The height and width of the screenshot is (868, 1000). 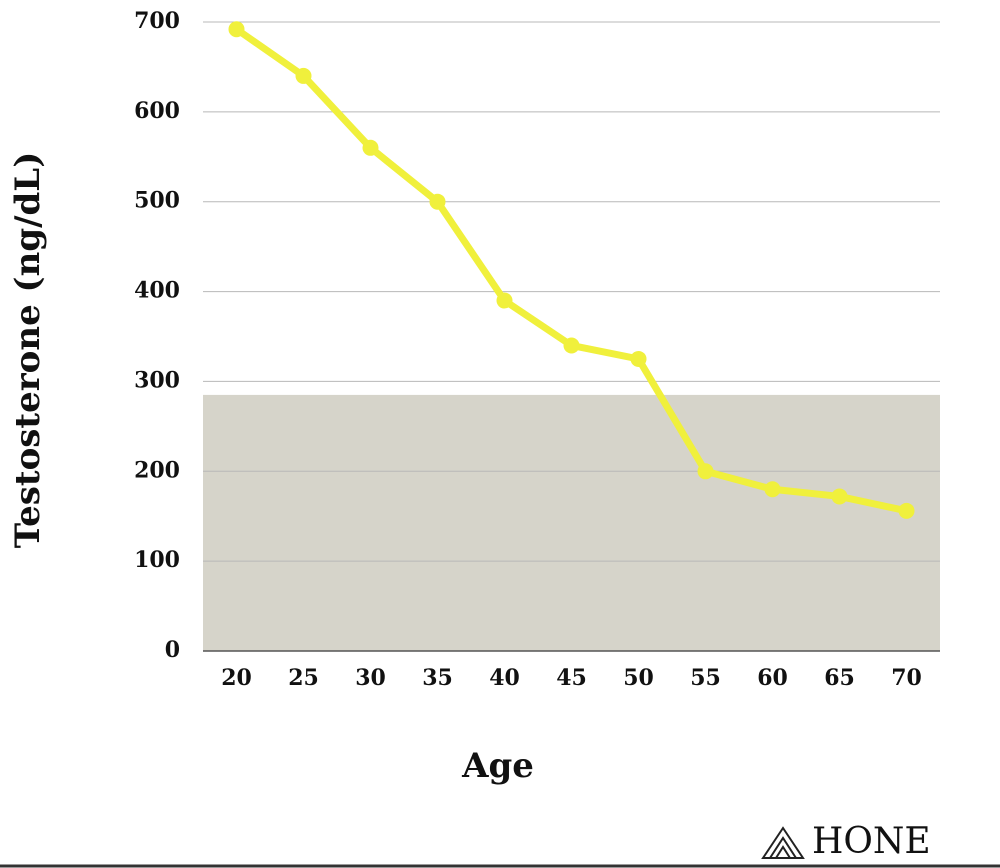 What do you see at coordinates (705, 678) in the screenshot?
I see `x-tick-label: 55` at bounding box center [705, 678].